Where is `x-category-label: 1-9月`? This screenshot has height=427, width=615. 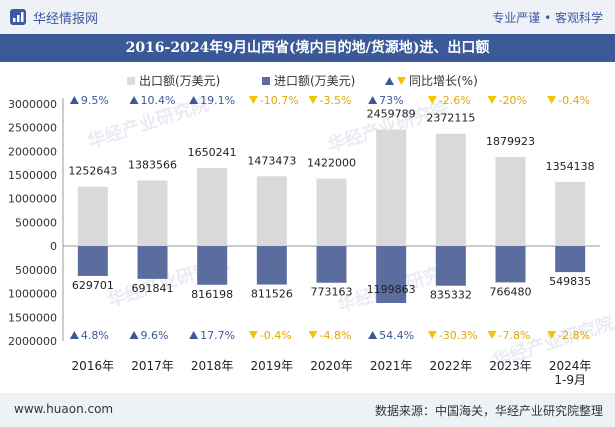 x-category-label: 1-9月 is located at coordinates (570, 380).